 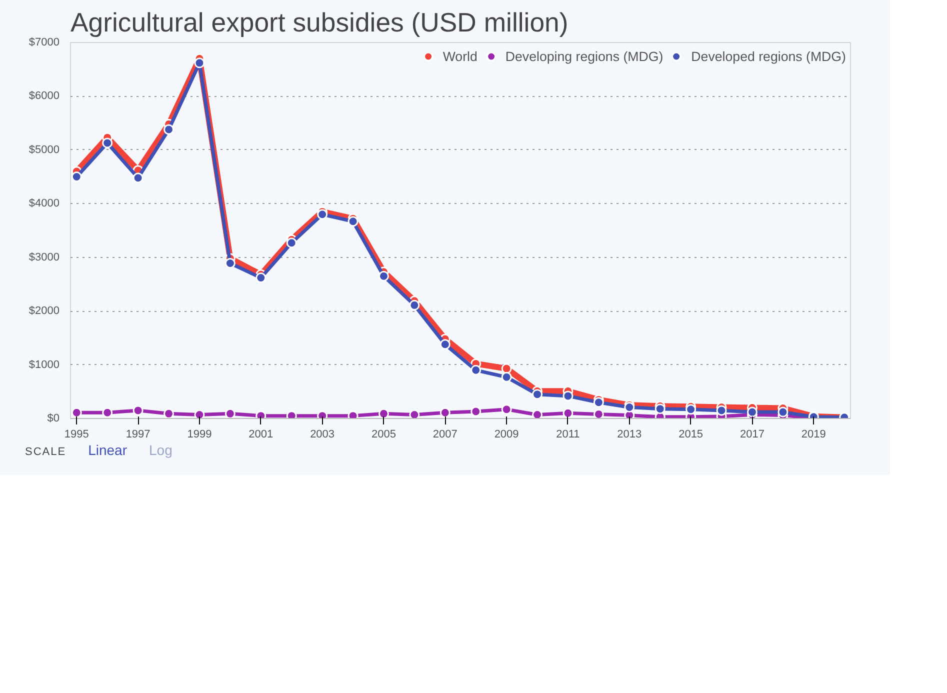 I want to click on x-tick-label: 2017, so click(x=752, y=434).